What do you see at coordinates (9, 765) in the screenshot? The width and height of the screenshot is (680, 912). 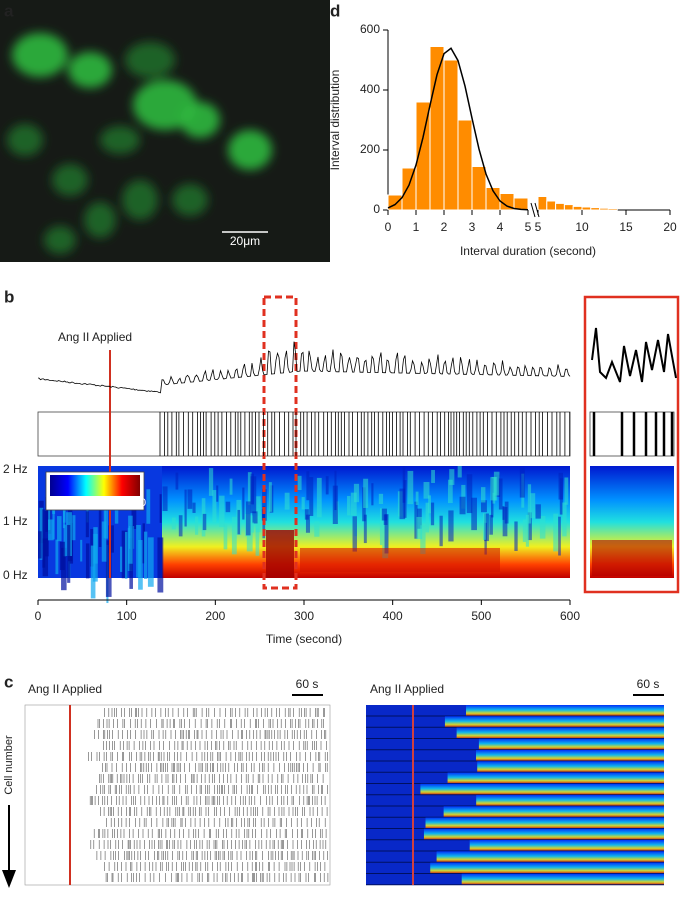 I see `y-axis-label: Cell number` at bounding box center [9, 765].